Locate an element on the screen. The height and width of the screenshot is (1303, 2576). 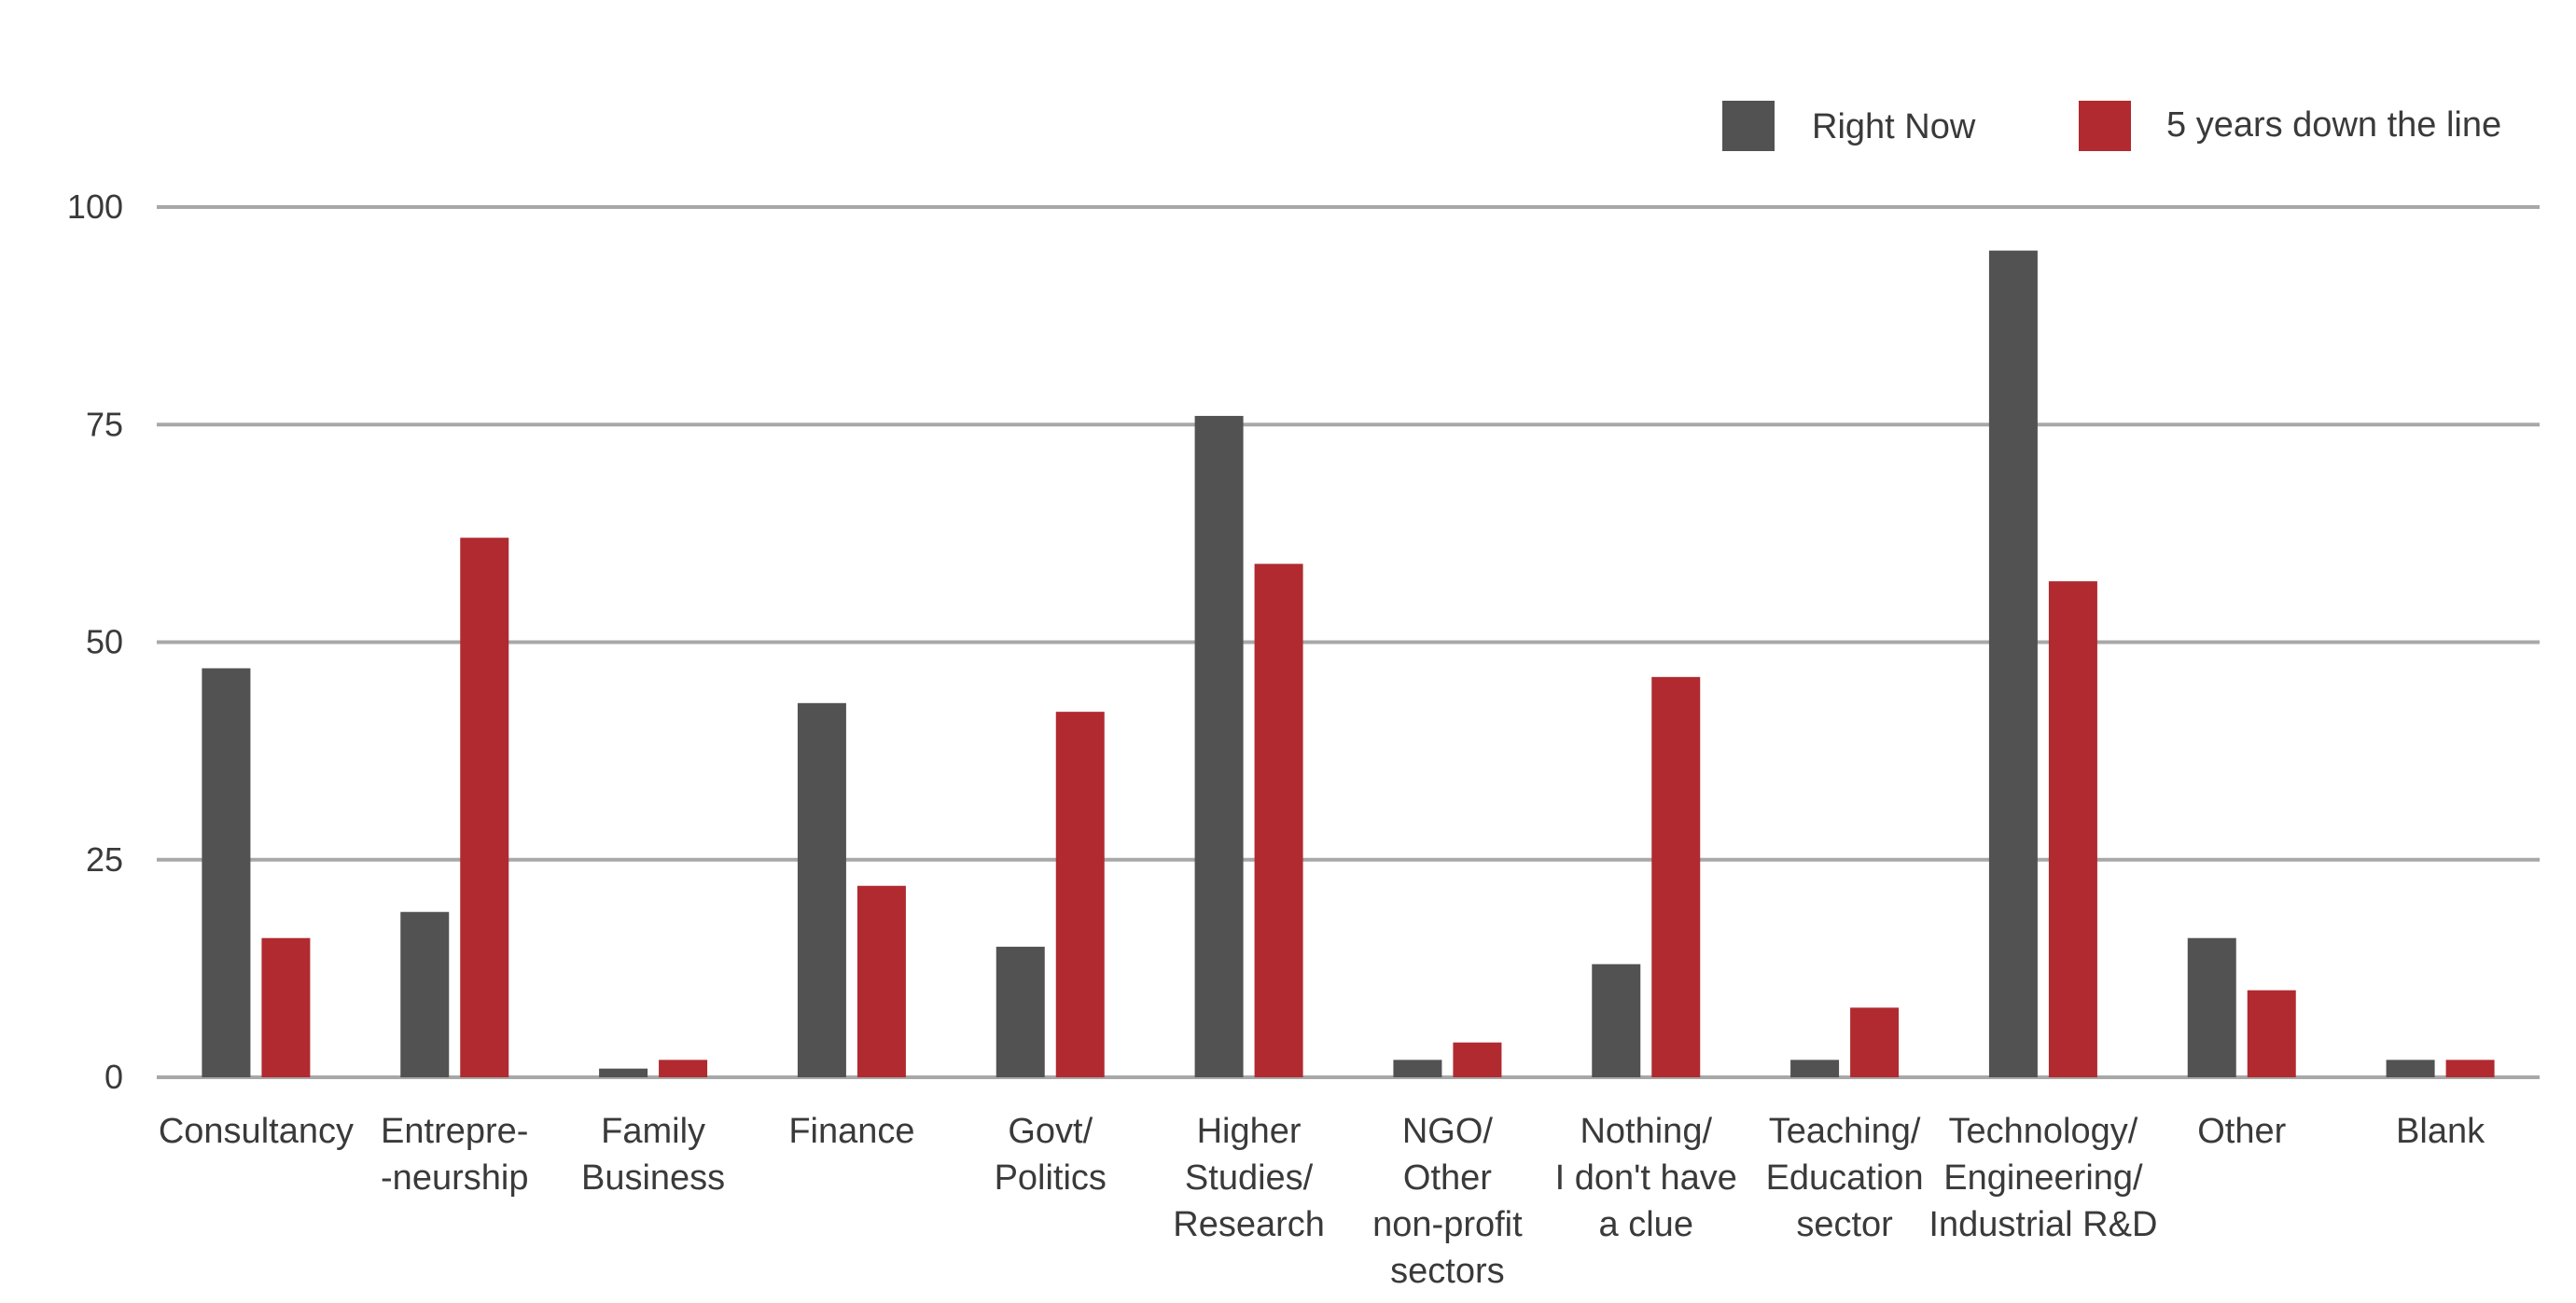
x-category-label: Govt/ is located at coordinates (1050, 1131).